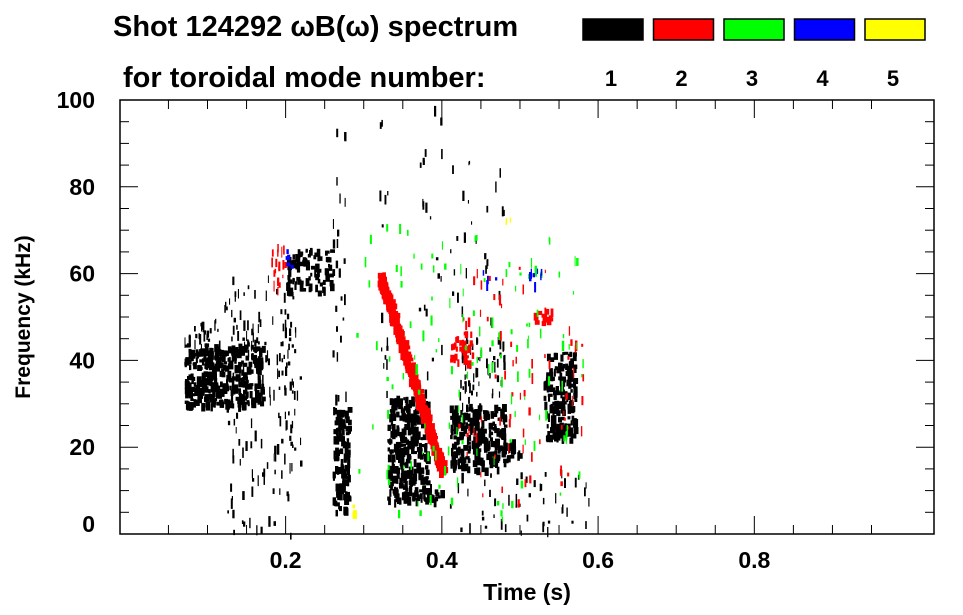 The height and width of the screenshot is (615, 963). I want to click on legend-label-mode-4: 4, so click(822, 78).